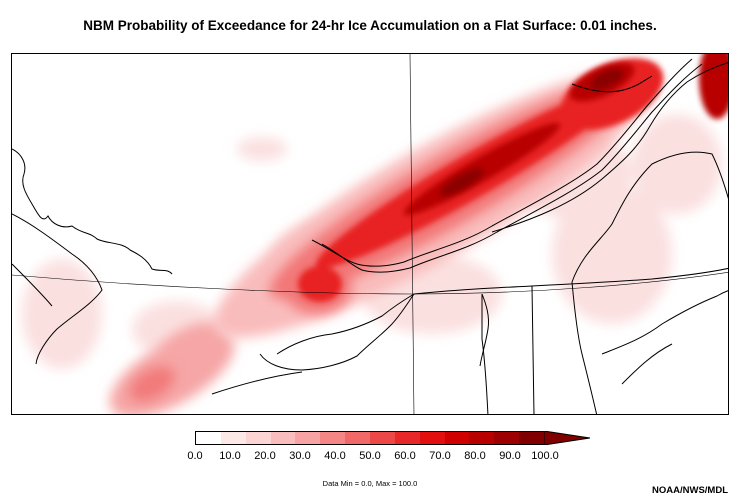  Describe the element at coordinates (510, 456) in the screenshot. I see `colorbar-tick-label: 90.0` at that location.